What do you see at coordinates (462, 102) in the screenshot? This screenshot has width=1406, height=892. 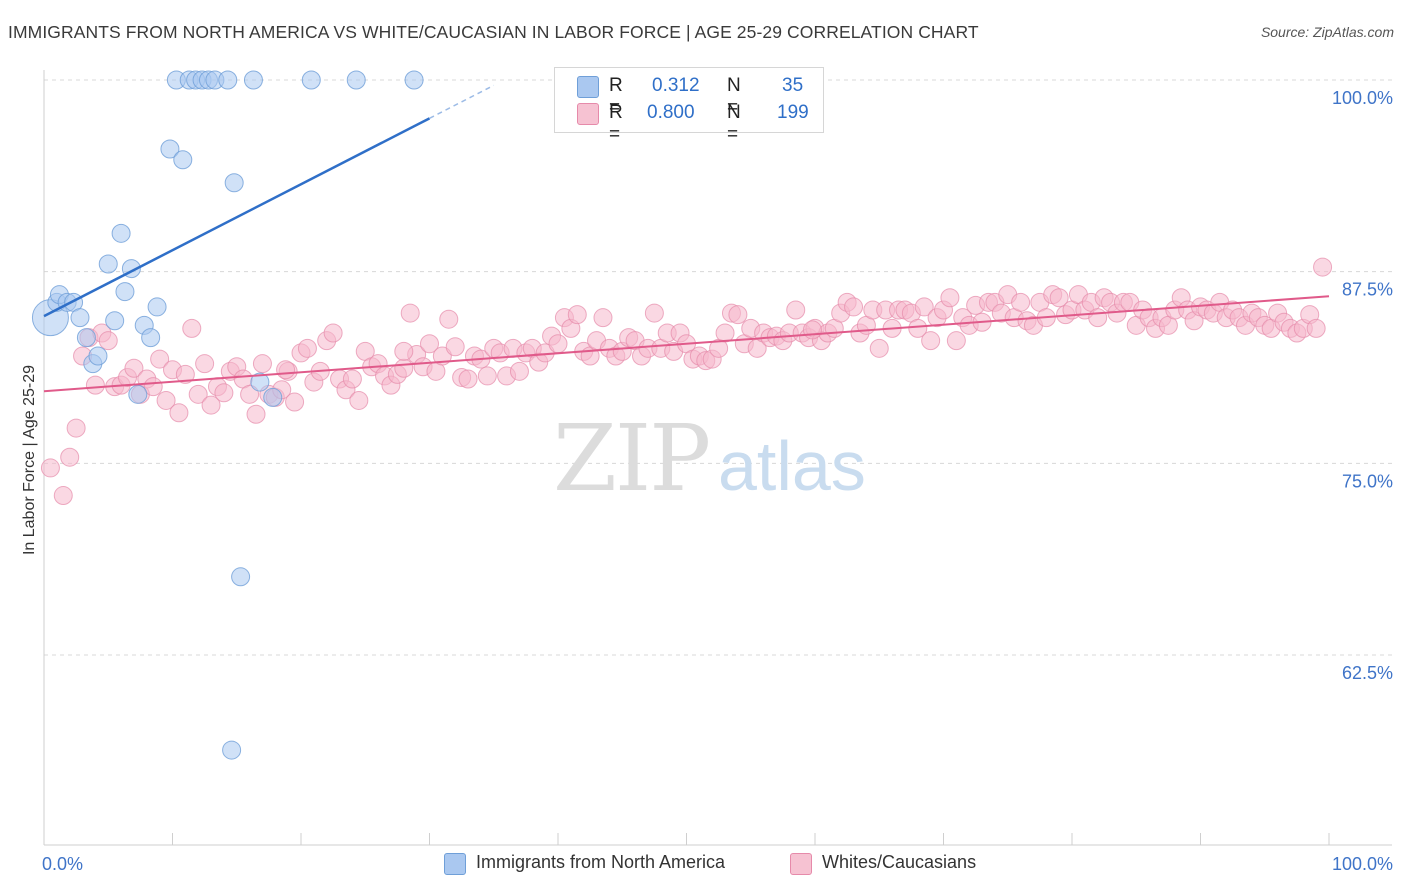 I see `blue-trendline-extension` at bounding box center [462, 102].